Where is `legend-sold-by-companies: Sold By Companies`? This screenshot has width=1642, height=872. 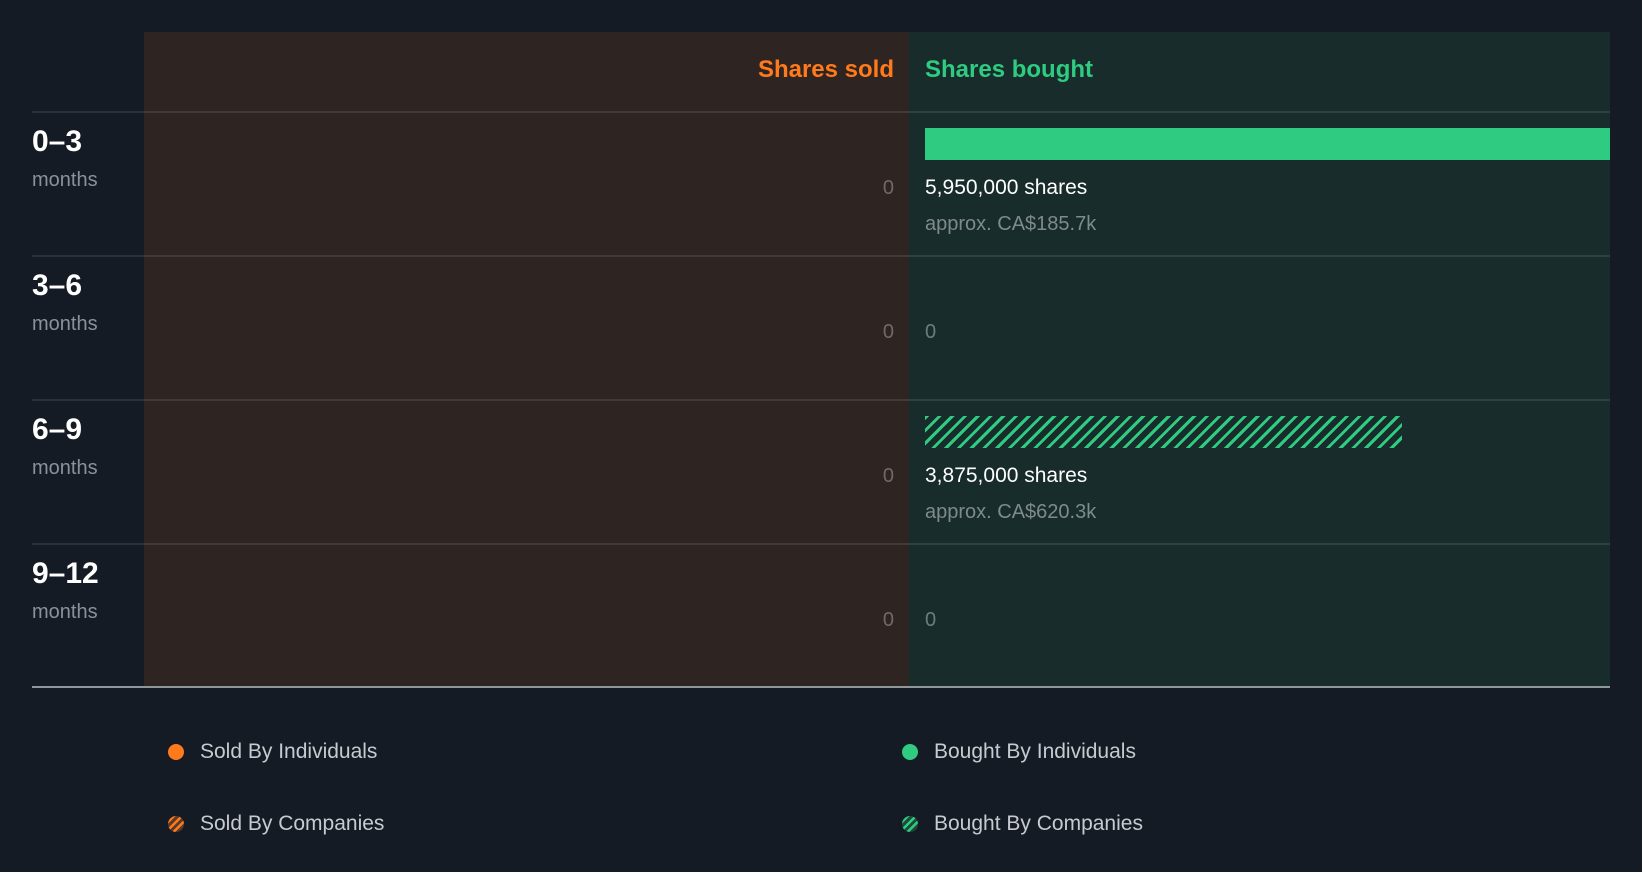 legend-sold-by-companies: Sold By Companies is located at coordinates (276, 824).